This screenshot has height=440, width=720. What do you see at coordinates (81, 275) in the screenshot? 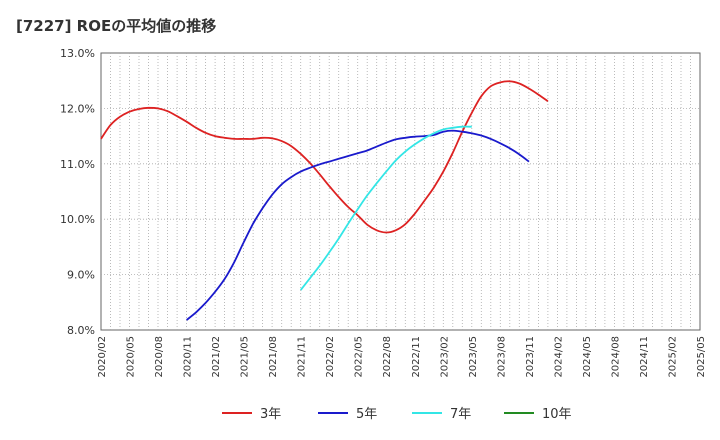
I see `y-tick-label: 9.0%` at bounding box center [81, 275].